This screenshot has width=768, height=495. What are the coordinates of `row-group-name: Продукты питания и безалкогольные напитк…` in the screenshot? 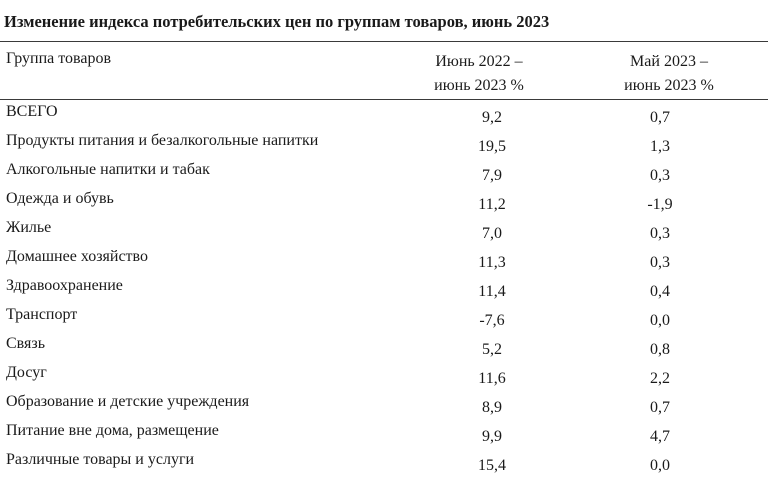 It's located at (162, 140).